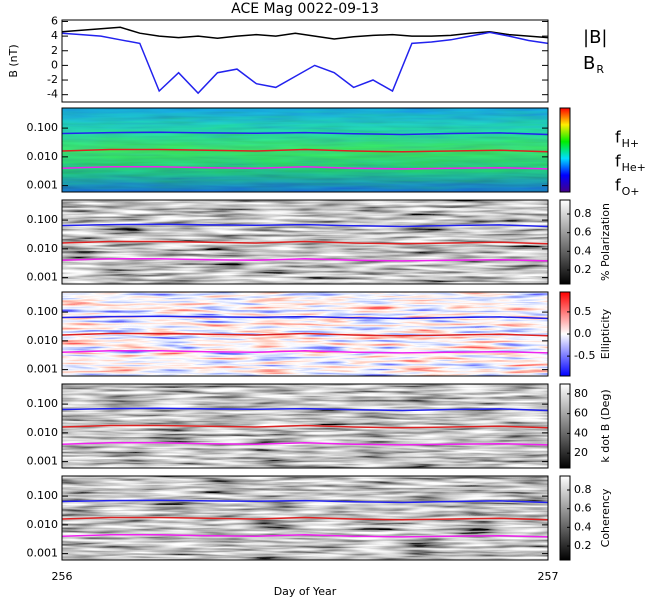 This screenshot has height=600, width=650. What do you see at coordinates (605, 242) in the screenshot?
I see `colorbar-label: % Polarization` at bounding box center [605, 242].